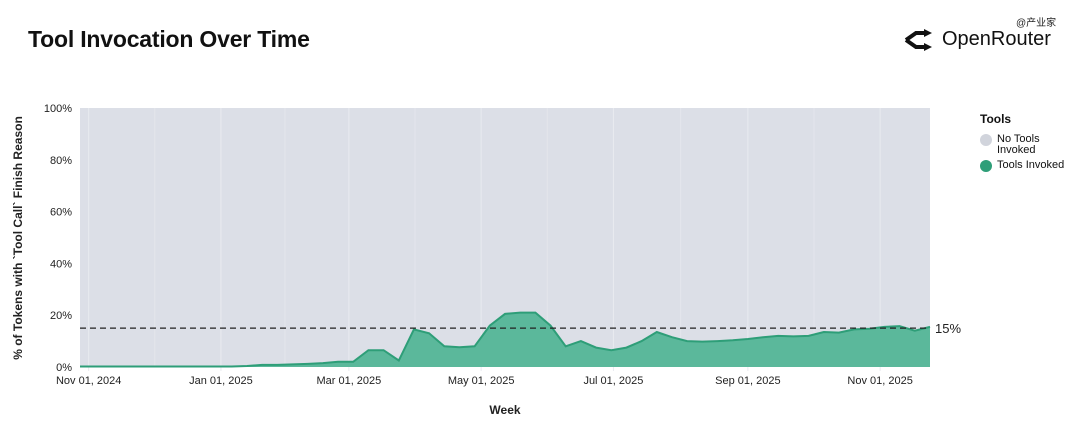 Image resolution: width=1080 pixels, height=422 pixels. Describe the element at coordinates (481, 381) in the screenshot. I see `x-tick-label: May 01, 2025` at that location.